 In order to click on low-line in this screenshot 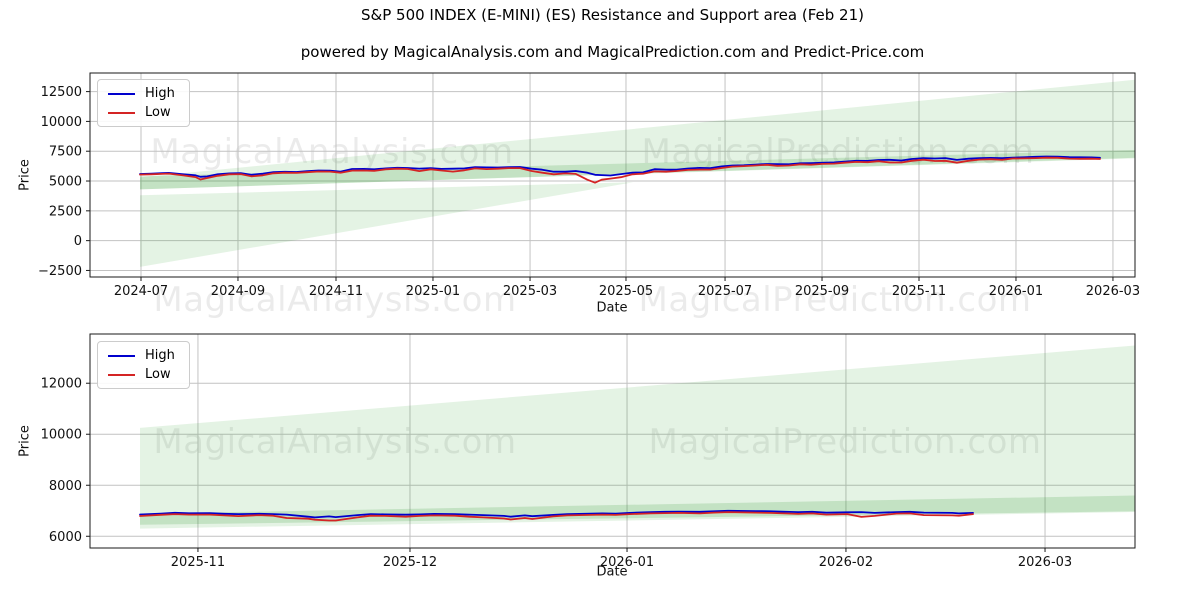, I will do `click(556, 516)`.